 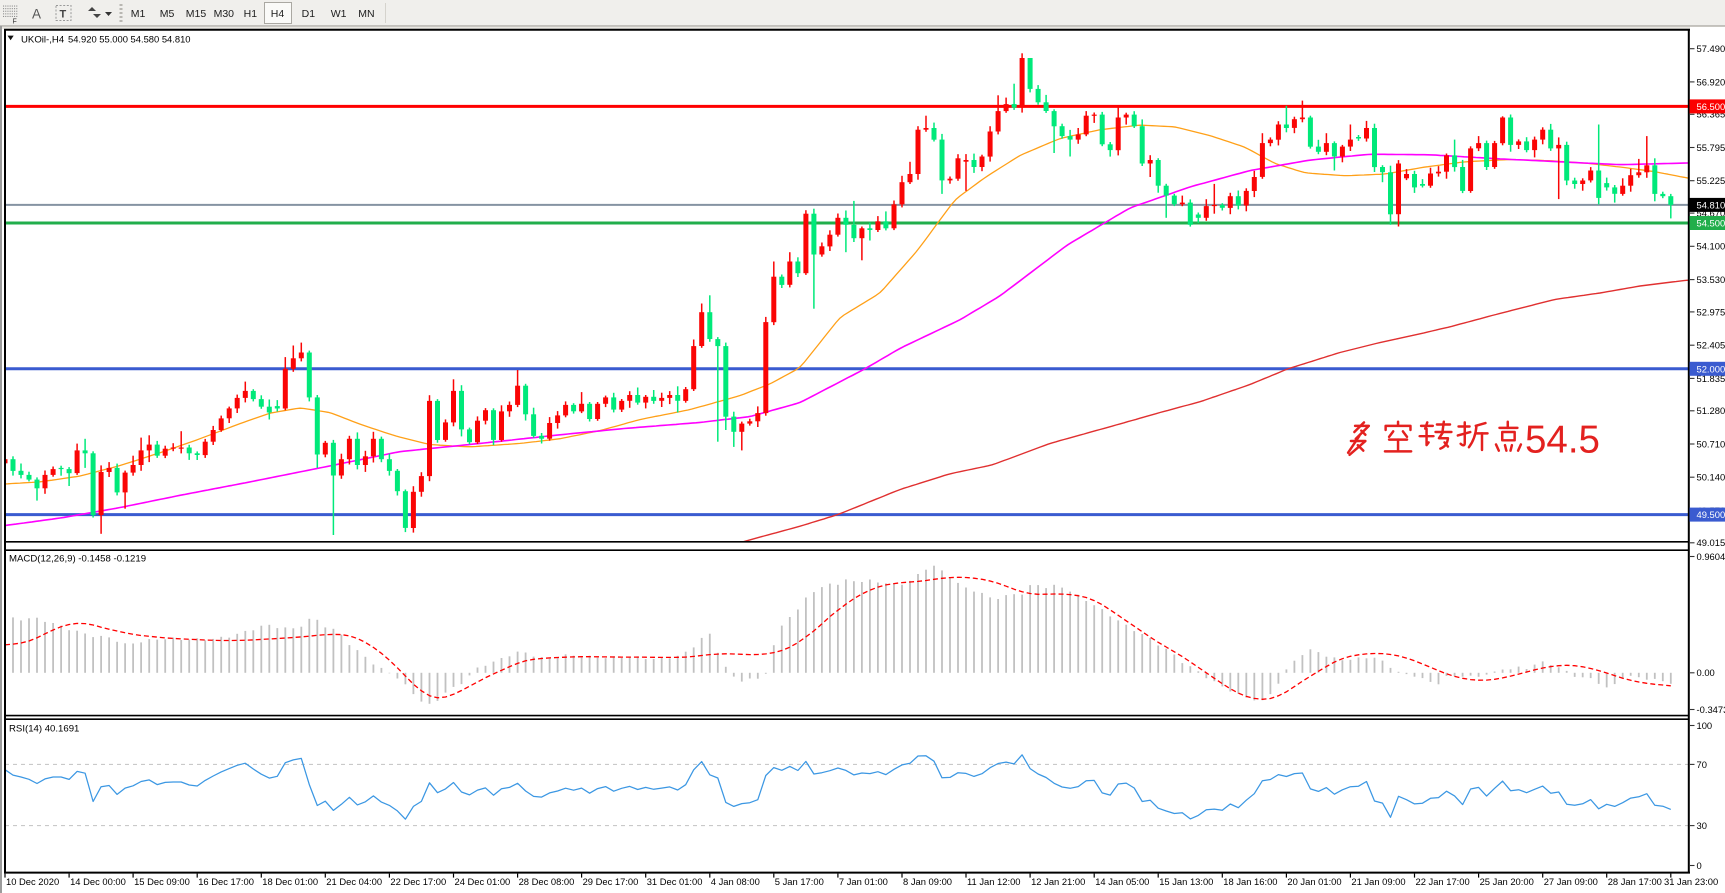 I want to click on svg-text: M5, so click(x=167, y=14).